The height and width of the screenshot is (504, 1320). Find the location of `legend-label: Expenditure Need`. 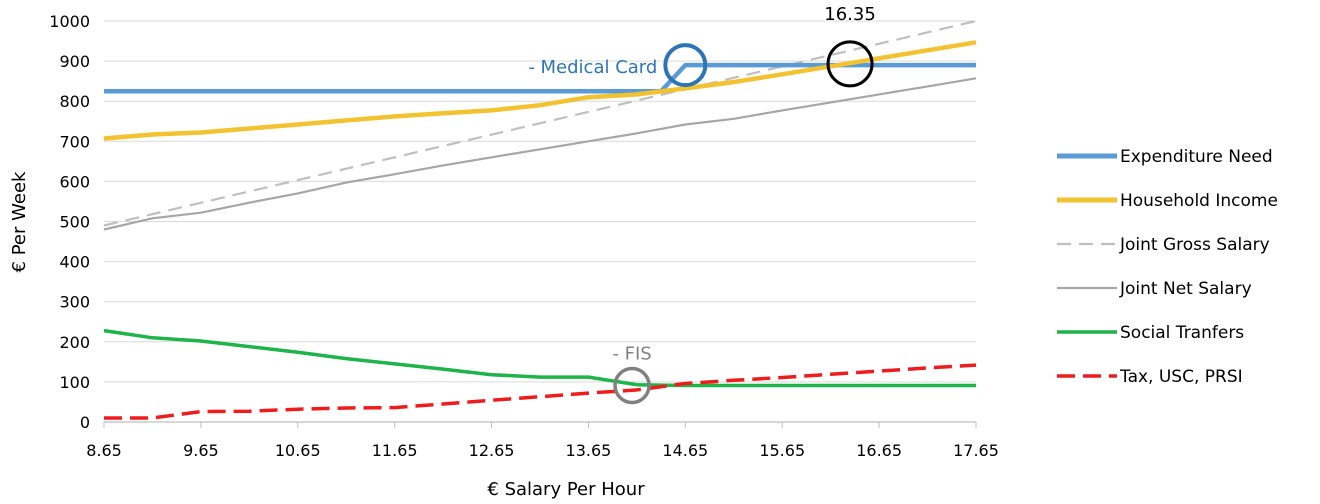

legend-label: Expenditure Need is located at coordinates (1196, 157).